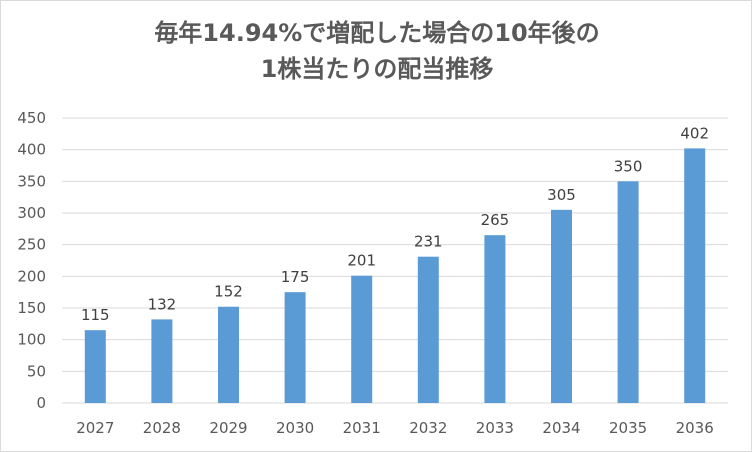 The height and width of the screenshot is (452, 752). Describe the element at coordinates (628, 428) in the screenshot. I see `x-tick-label: 2035` at that location.